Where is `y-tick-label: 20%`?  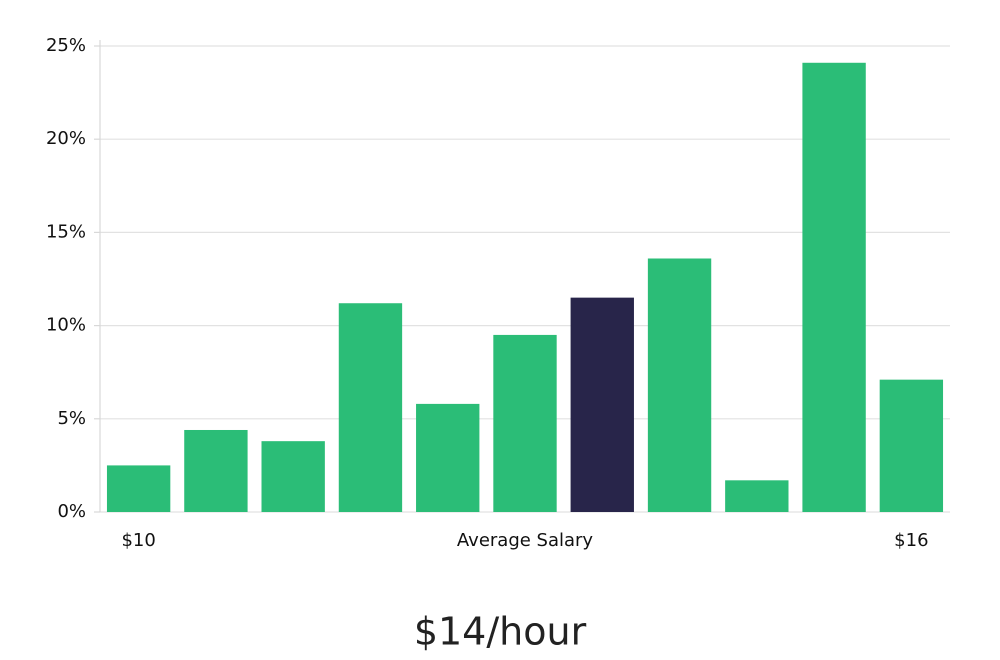 y-tick-label: 20% is located at coordinates (66, 138).